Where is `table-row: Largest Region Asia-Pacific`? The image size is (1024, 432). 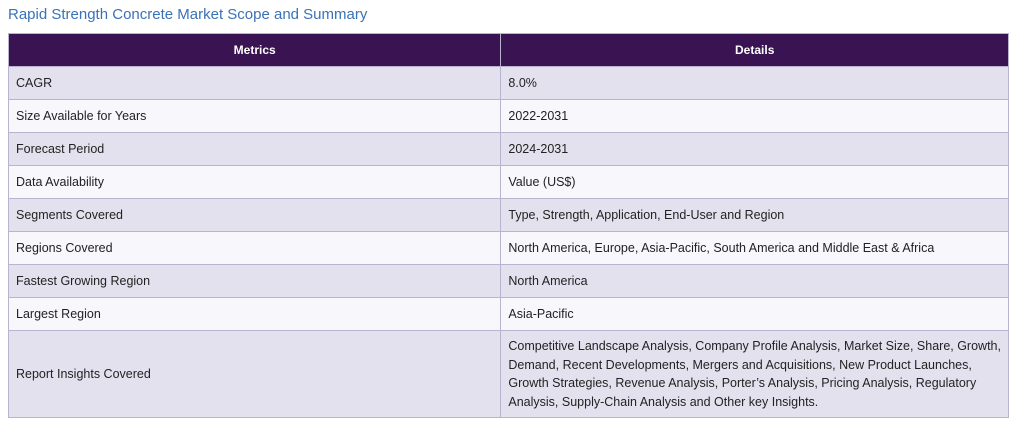 table-row: Largest Region Asia-Pacific is located at coordinates (508, 314).